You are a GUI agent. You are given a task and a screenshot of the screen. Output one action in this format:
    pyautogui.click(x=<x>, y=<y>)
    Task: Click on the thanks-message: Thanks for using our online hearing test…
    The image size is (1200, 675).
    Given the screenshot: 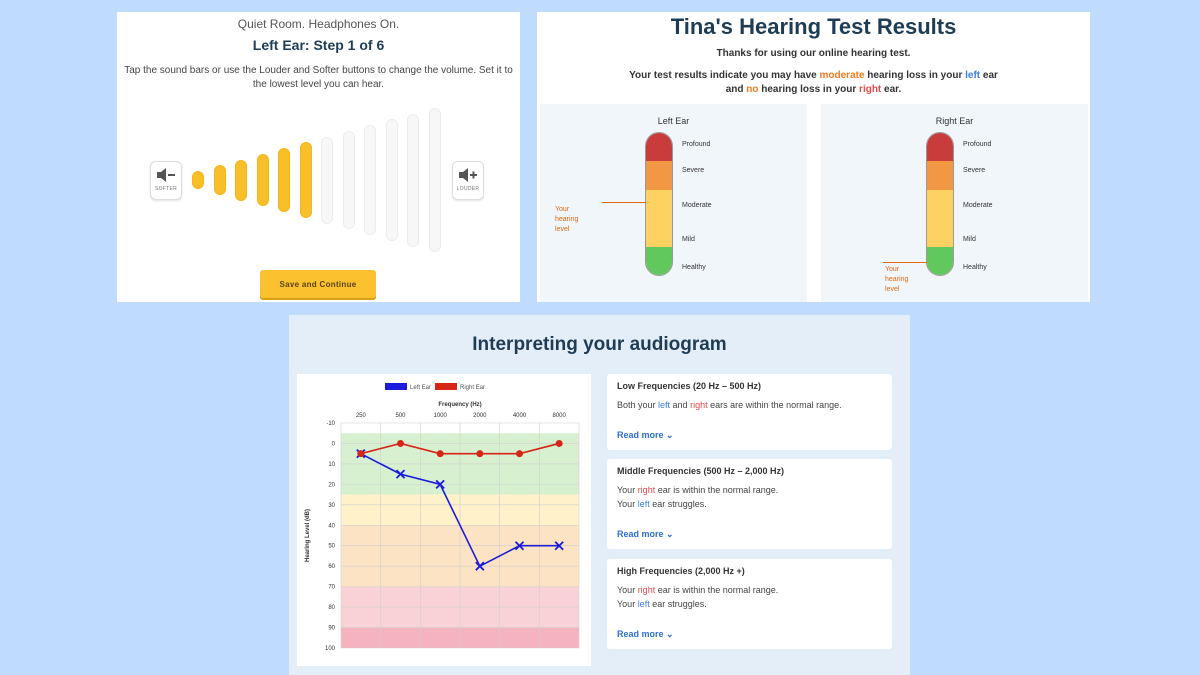 What is the action you would take?
    pyautogui.click(x=813, y=53)
    